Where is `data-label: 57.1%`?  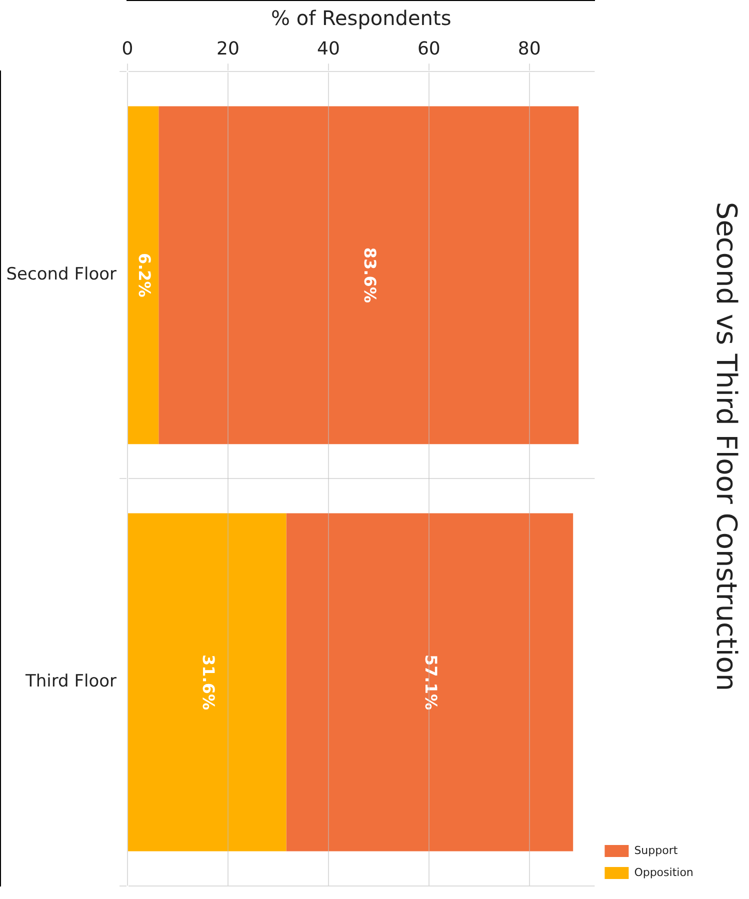
data-label: 57.1% is located at coordinates (431, 682).